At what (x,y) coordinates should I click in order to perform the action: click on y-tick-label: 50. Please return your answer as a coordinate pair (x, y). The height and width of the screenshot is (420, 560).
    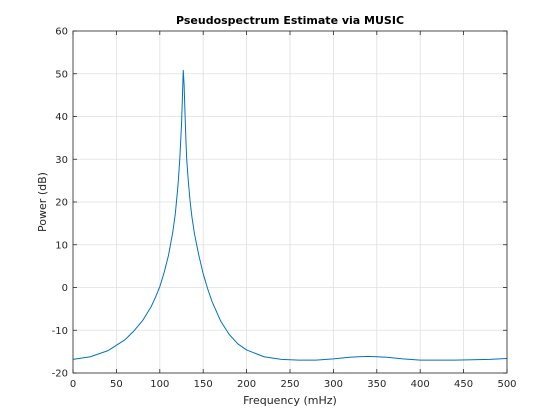
    Looking at the image, I should click on (61, 74).